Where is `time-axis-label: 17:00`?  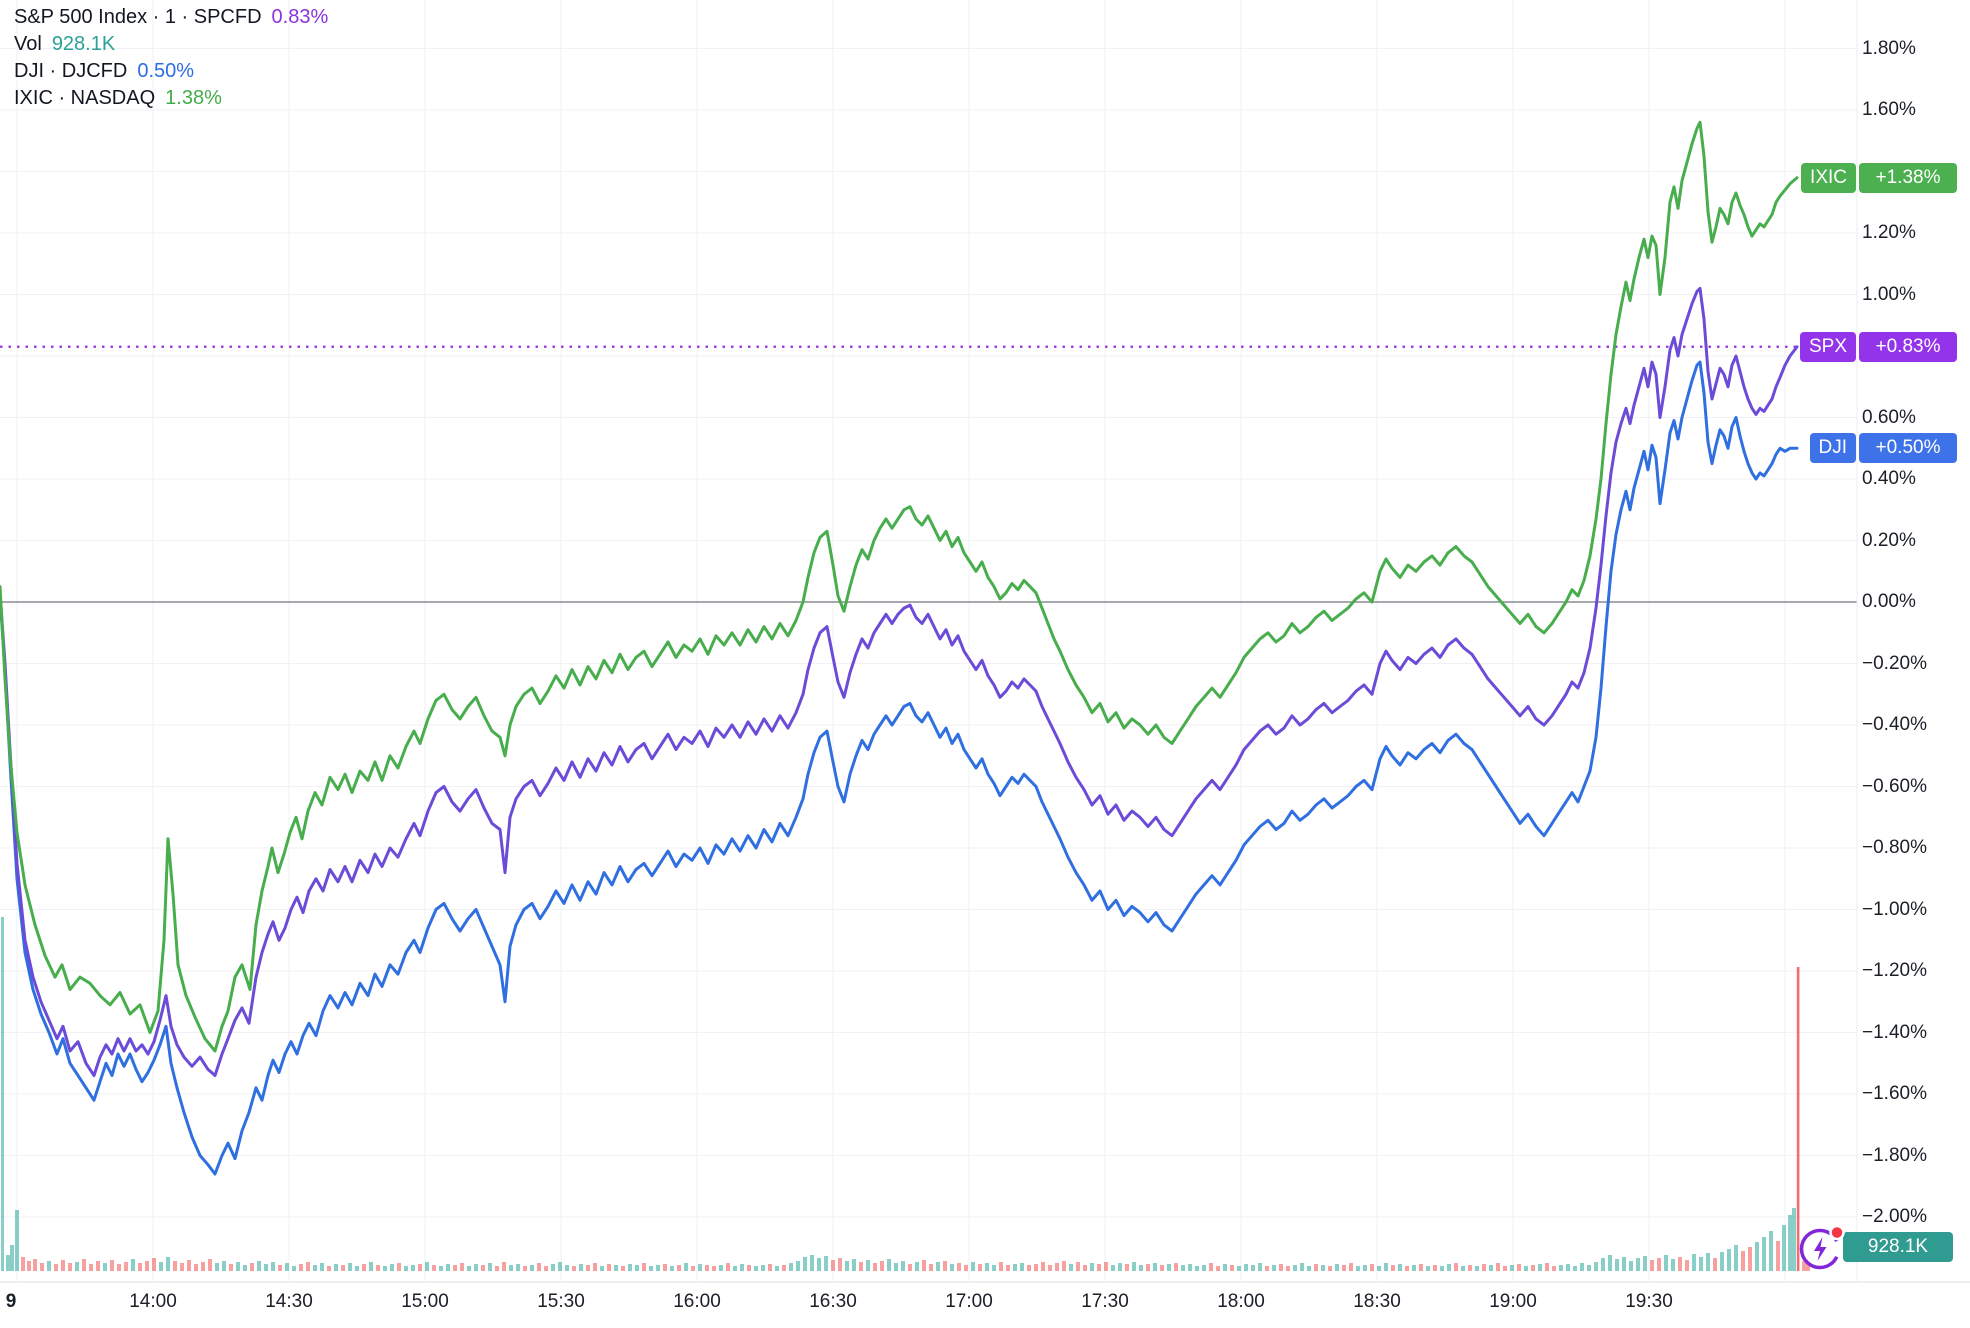
time-axis-label: 17:00 is located at coordinates (969, 1301).